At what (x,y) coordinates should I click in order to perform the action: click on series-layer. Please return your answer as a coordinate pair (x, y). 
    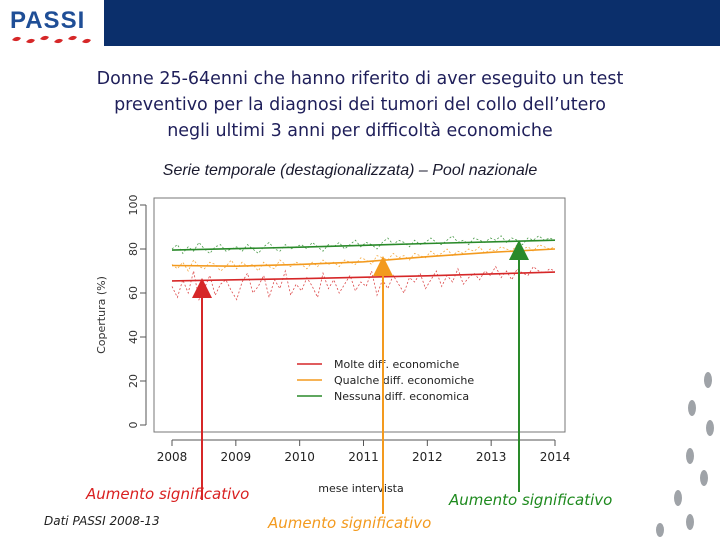
    Looking at the image, I should click on (363, 268).